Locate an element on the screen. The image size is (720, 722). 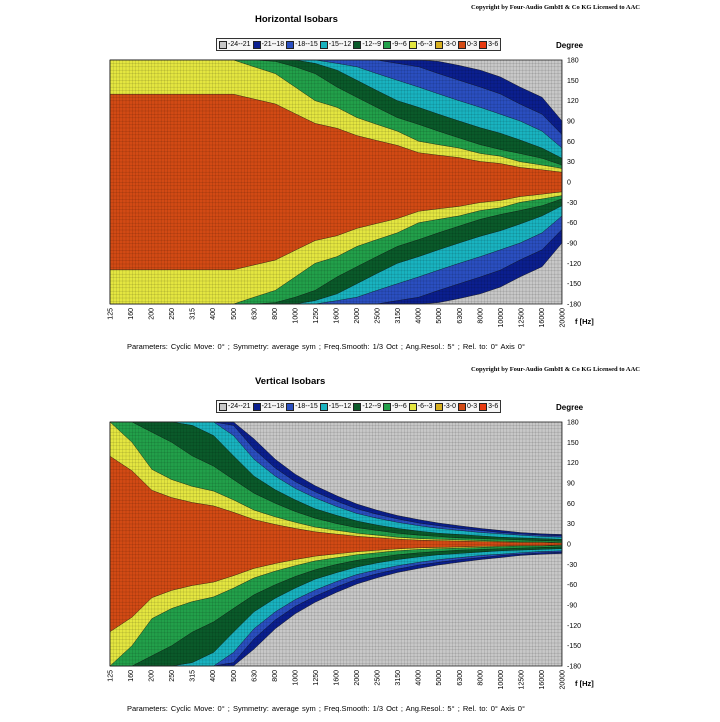
y-tick-label: -90 is located at coordinates (572, 244).